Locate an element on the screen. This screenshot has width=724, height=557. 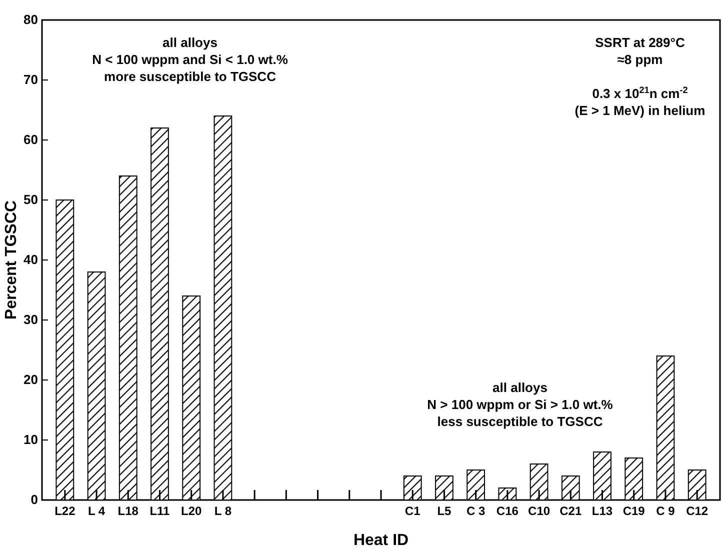
x-tick-label: L 4 is located at coordinates (97, 511).